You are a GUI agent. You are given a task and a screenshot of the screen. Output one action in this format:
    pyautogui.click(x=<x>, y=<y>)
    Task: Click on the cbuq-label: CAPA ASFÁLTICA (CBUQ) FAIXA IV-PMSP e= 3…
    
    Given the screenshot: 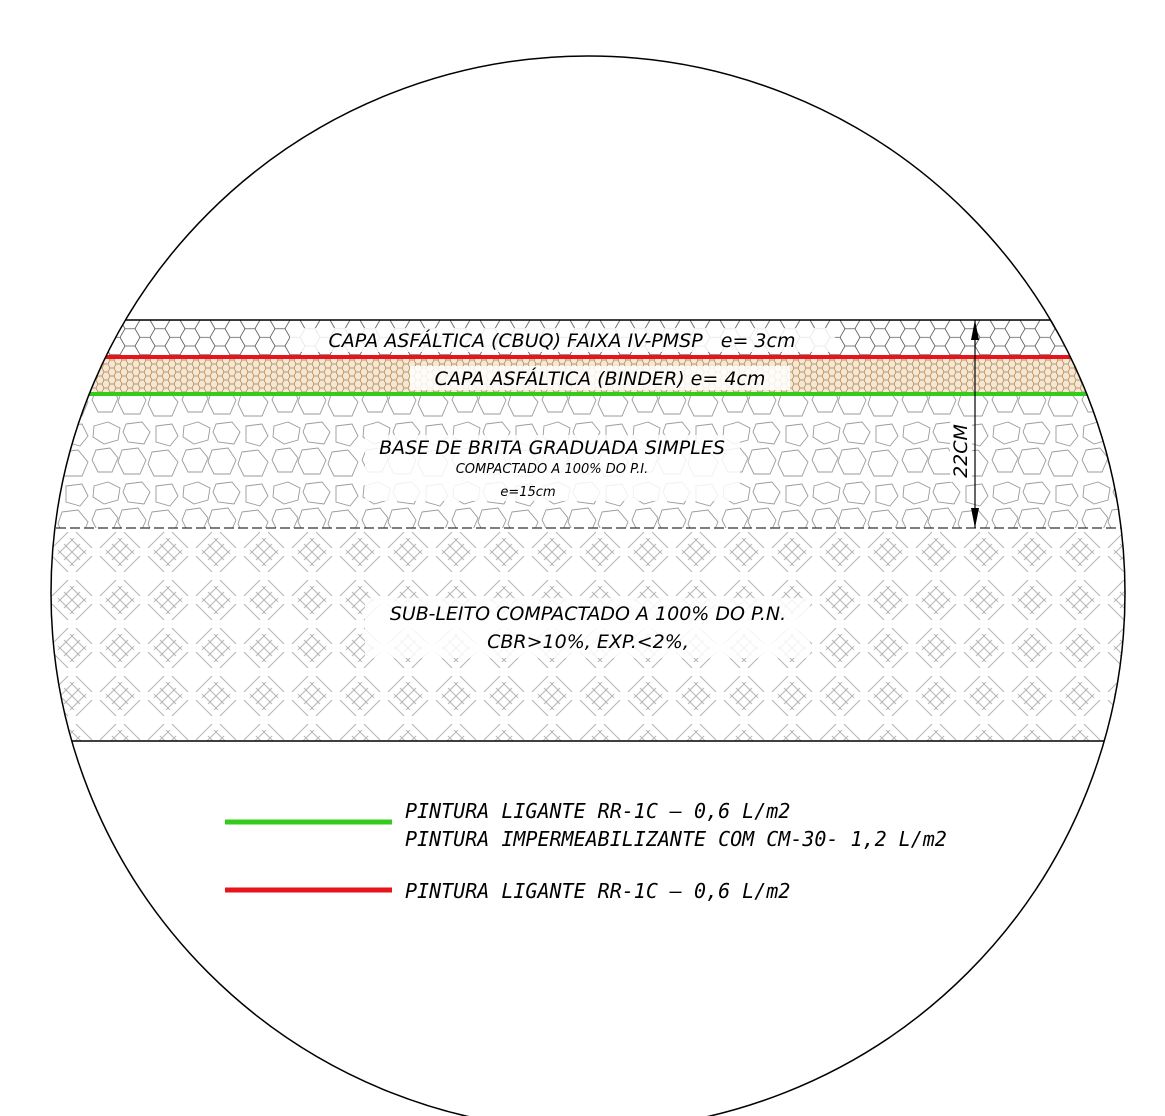 What is the action you would take?
    pyautogui.click(x=562, y=340)
    